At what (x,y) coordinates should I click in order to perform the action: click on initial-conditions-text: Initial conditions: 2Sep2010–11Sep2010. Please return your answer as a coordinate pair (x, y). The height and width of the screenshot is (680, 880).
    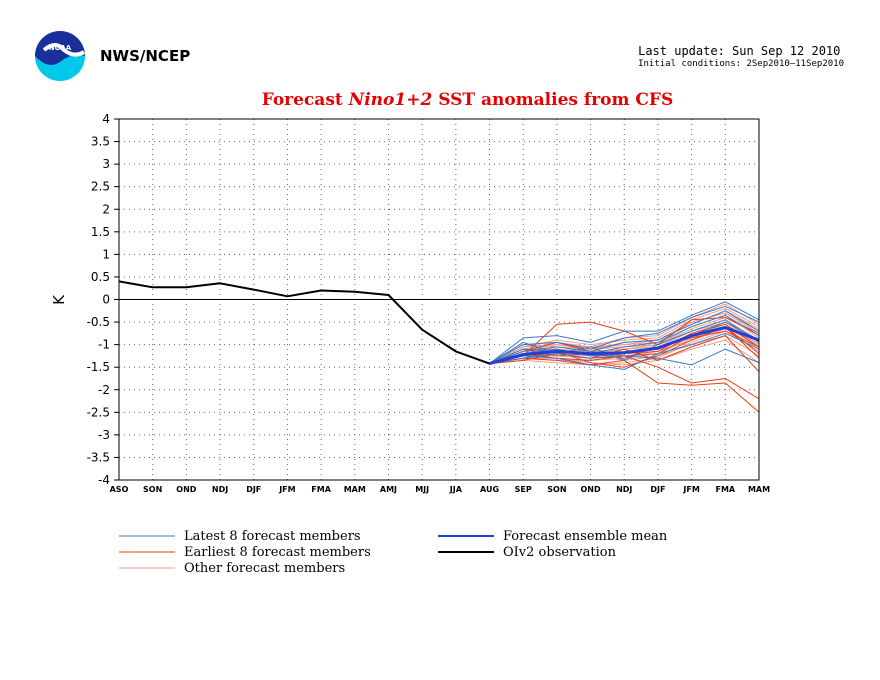
    Looking at the image, I should click on (741, 64).